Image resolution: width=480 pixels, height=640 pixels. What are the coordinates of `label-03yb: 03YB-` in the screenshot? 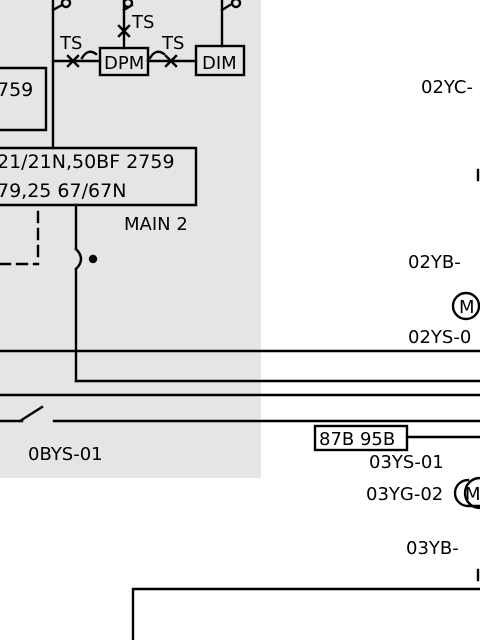 It's located at (432, 548).